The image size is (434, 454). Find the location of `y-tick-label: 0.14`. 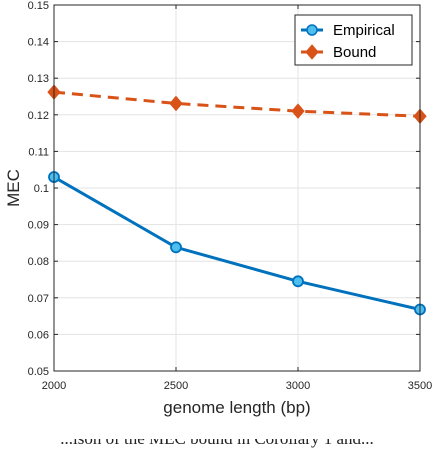

y-tick-label: 0.14 is located at coordinates (38, 43).